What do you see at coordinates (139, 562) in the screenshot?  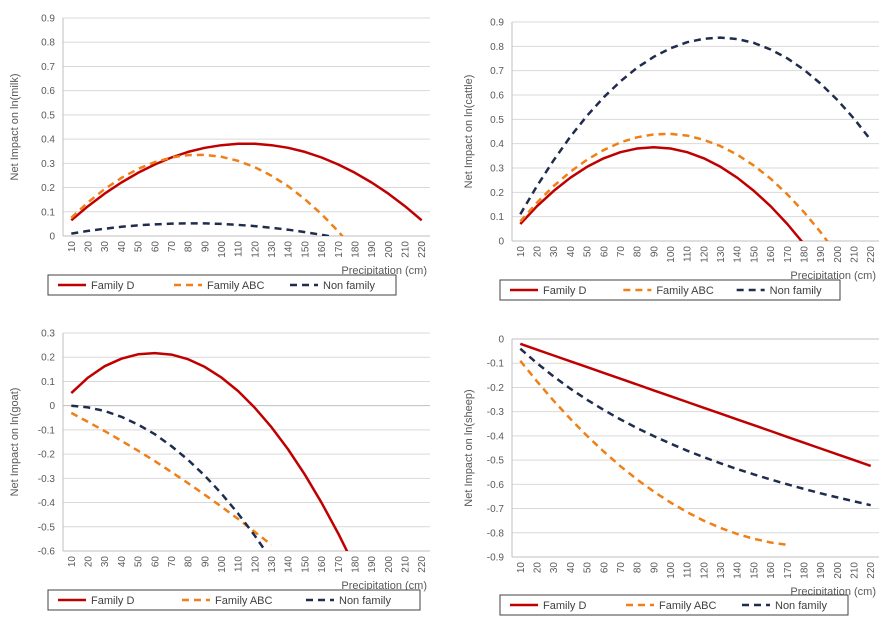 I see `x-tick-label: 50` at bounding box center [139, 562].